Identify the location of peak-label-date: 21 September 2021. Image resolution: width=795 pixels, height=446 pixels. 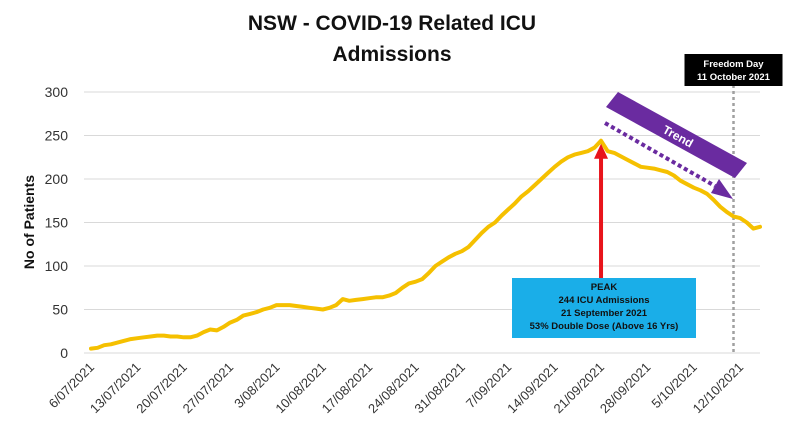
(604, 313).